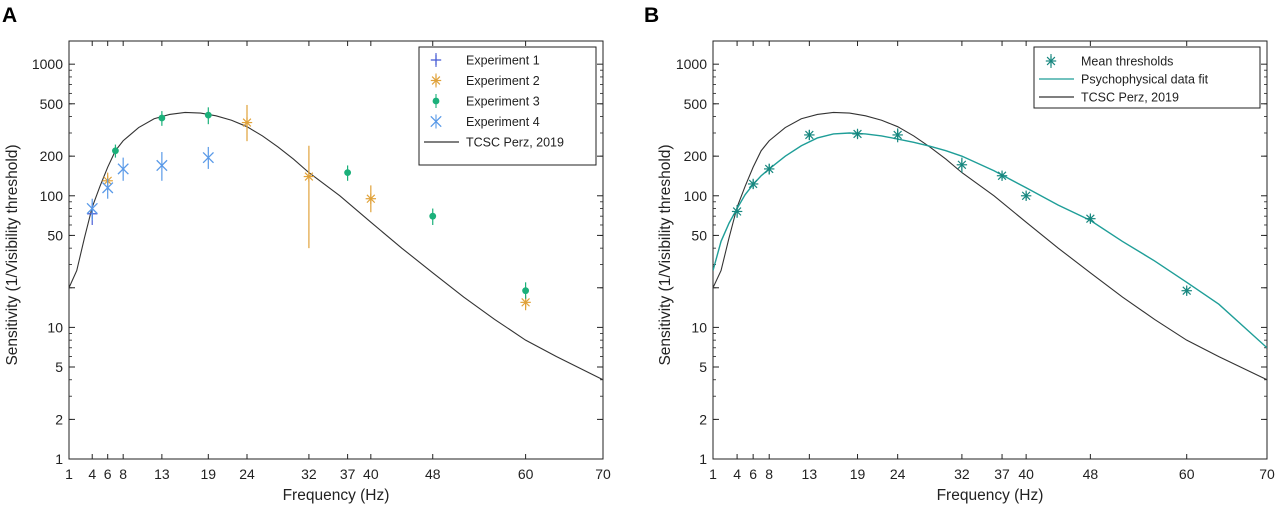  I want to click on panel-b-xtick-label: 6, so click(753, 474).